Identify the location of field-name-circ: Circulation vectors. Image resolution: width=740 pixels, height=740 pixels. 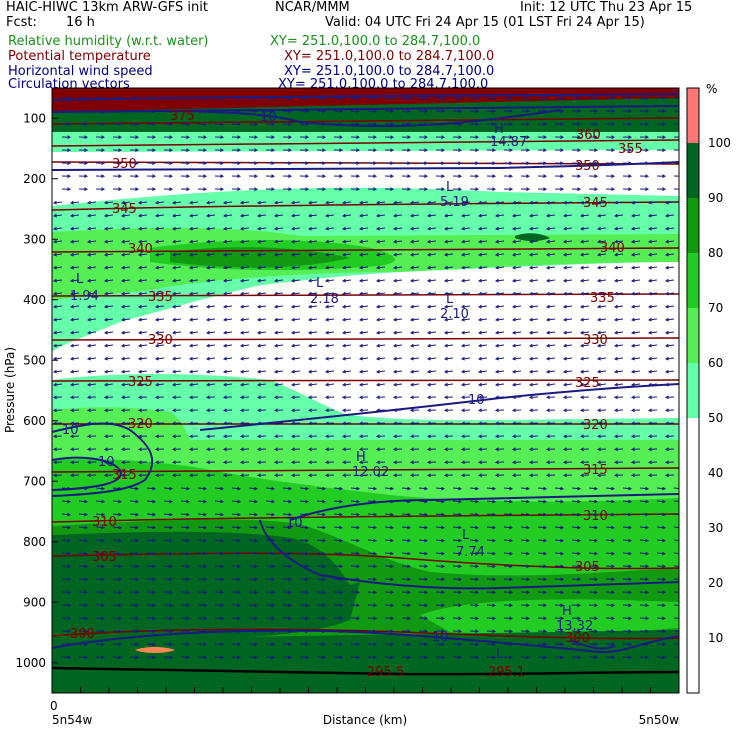
(69, 83).